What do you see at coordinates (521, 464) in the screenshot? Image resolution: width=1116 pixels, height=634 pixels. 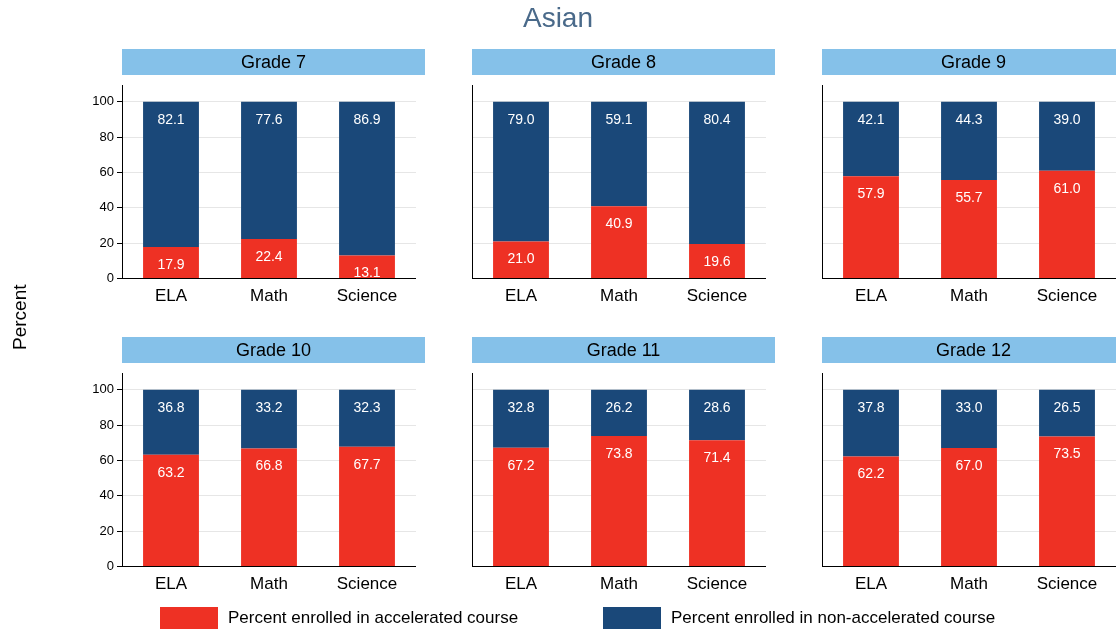 I see `data-label: 67.2` at bounding box center [521, 464].